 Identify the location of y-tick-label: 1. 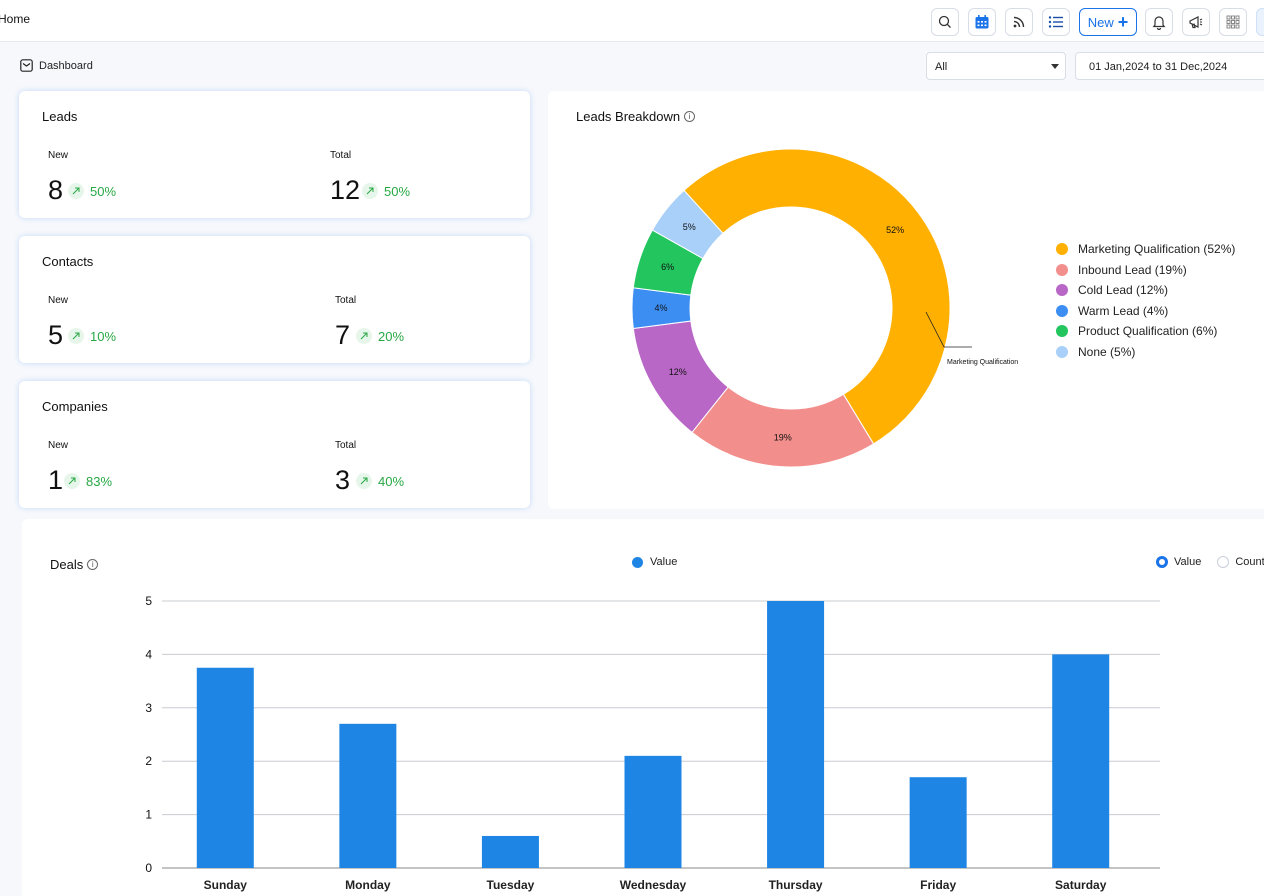
(148, 815).